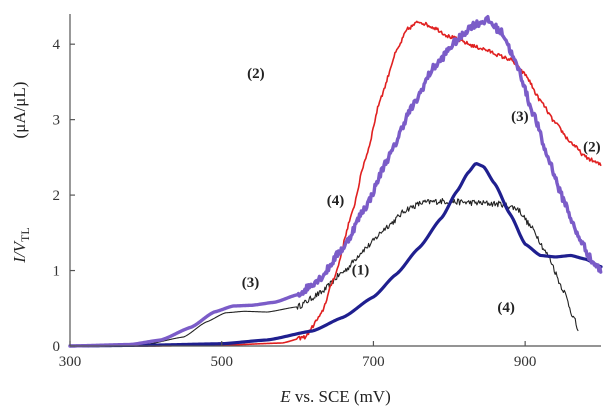 Image resolution: width=611 pixels, height=410 pixels. I want to click on x-tick-label: 300, so click(70, 362).